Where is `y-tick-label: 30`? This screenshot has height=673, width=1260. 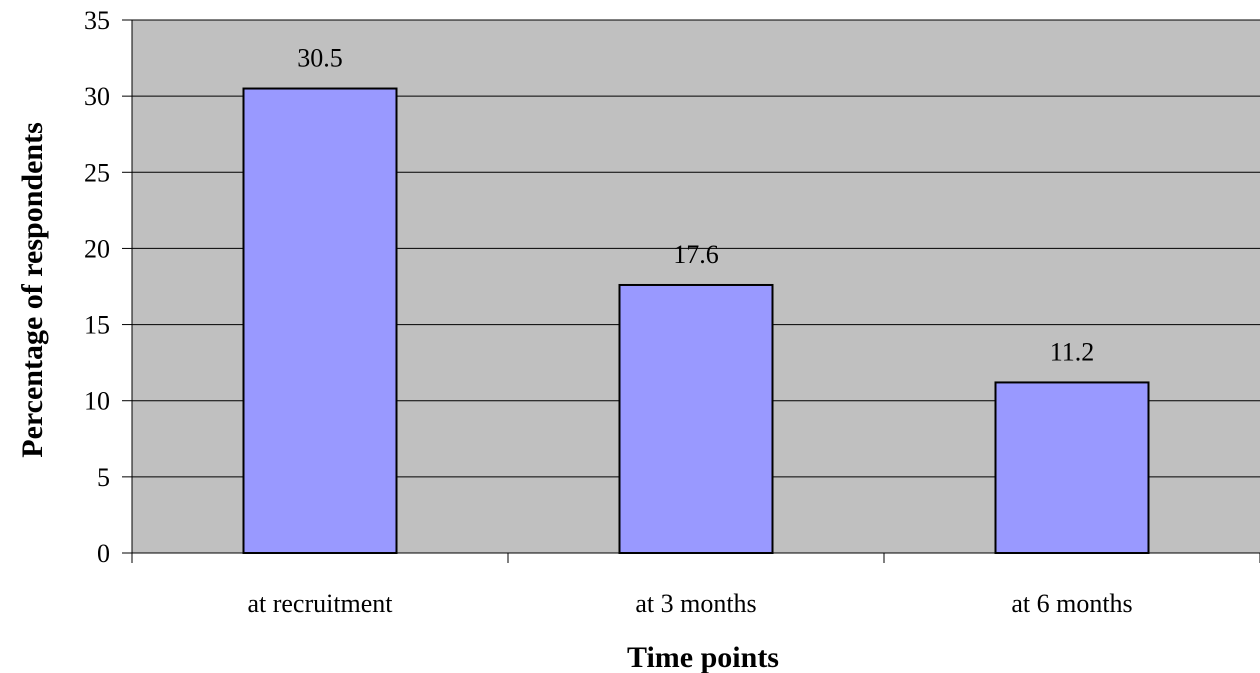 y-tick-label: 30 is located at coordinates (97, 96).